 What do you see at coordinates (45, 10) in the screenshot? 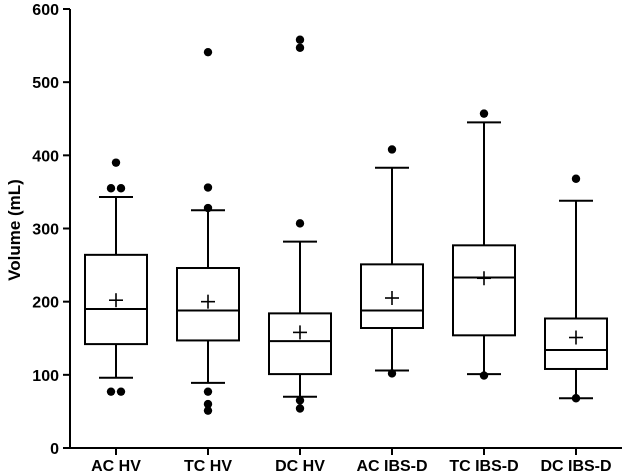
I see `y-tick-label: 600` at bounding box center [45, 10].